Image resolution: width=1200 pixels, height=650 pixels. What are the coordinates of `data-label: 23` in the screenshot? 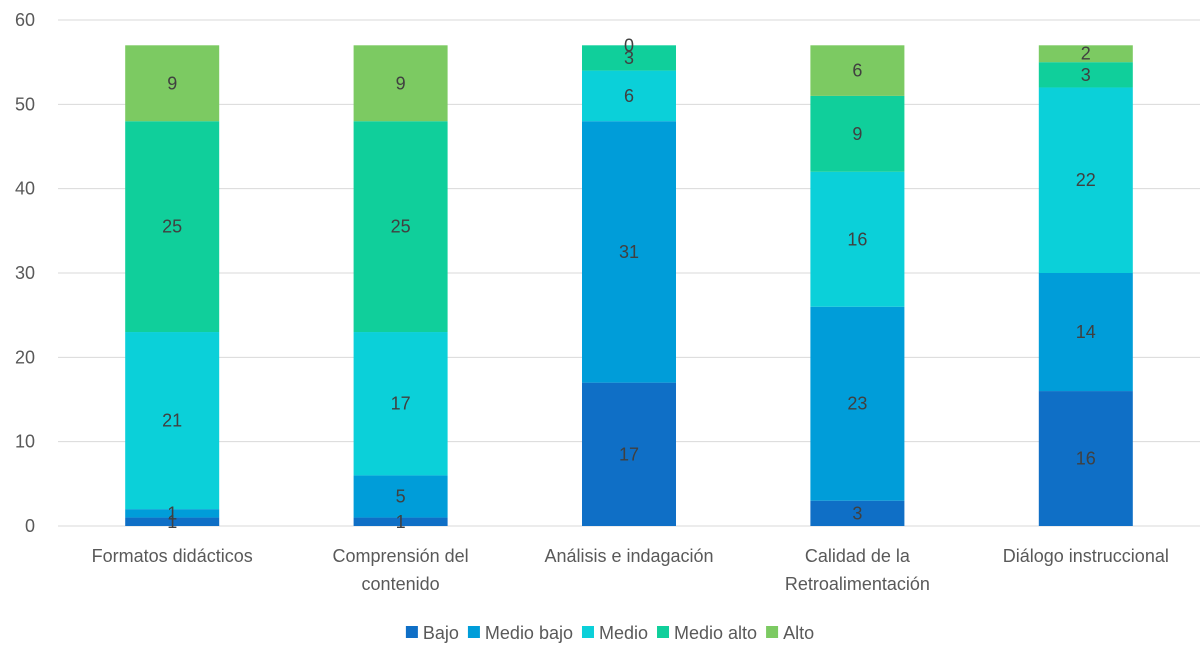 It's located at (857, 404).